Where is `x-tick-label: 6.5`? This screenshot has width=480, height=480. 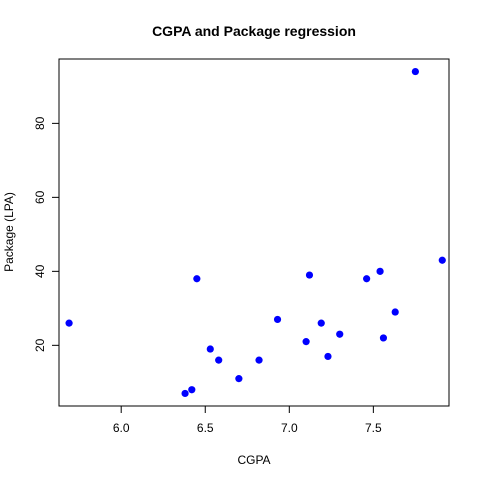
x-tick-label: 6.5 is located at coordinates (205, 428).